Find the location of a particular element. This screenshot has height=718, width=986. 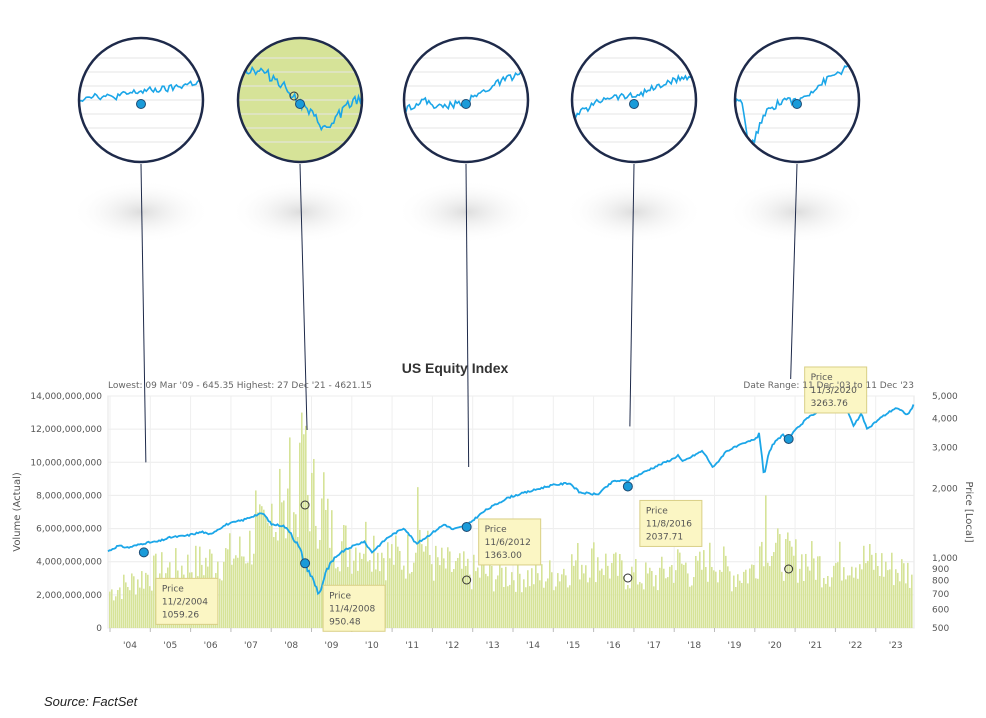

hollow-marker is located at coordinates (467, 580).